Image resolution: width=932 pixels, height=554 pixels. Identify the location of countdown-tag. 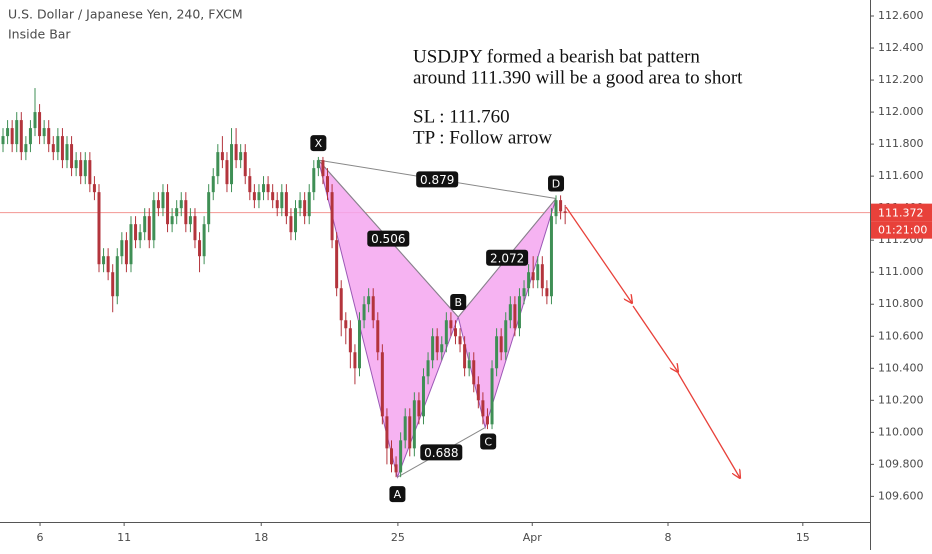
(901, 230).